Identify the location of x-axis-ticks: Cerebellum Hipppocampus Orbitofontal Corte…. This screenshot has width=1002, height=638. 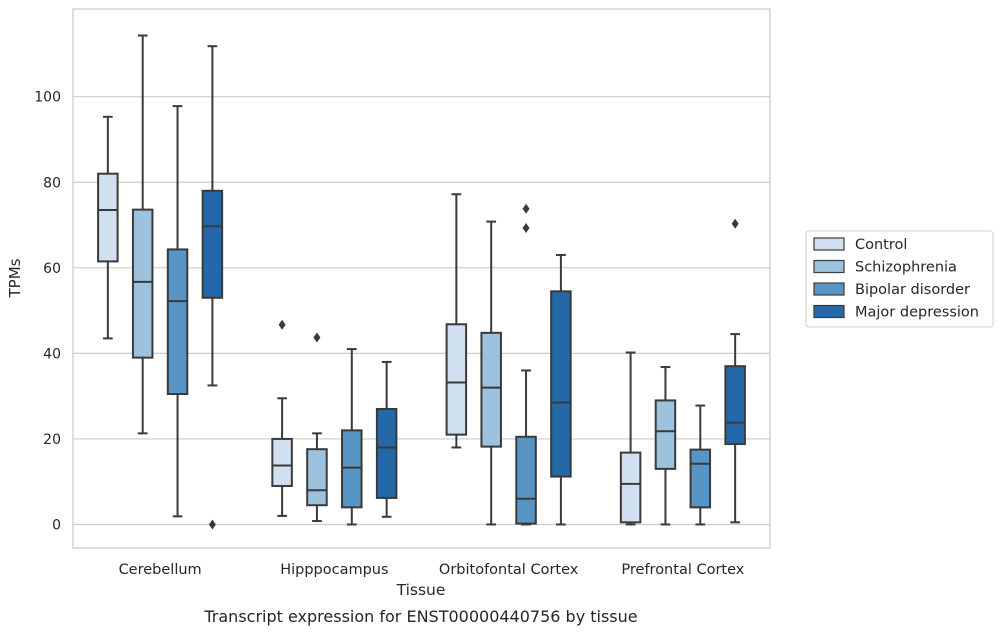
(432, 570).